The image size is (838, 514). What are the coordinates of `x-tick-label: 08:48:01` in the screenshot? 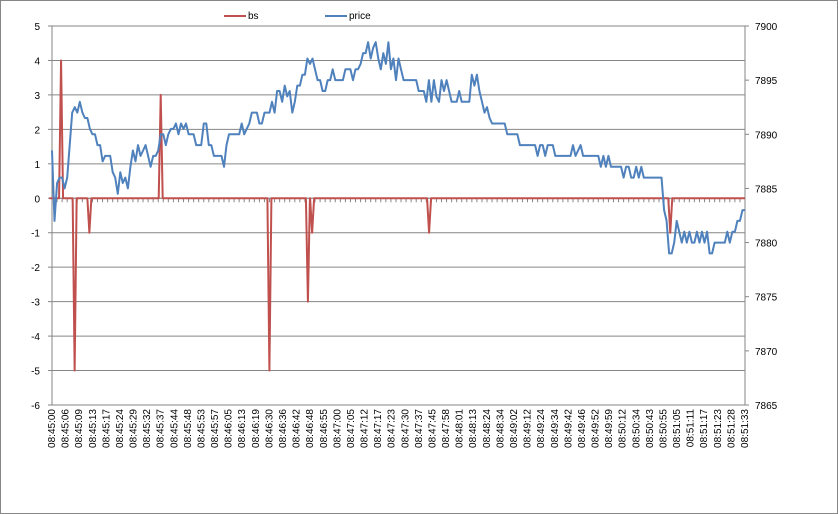 It's located at (460, 428).